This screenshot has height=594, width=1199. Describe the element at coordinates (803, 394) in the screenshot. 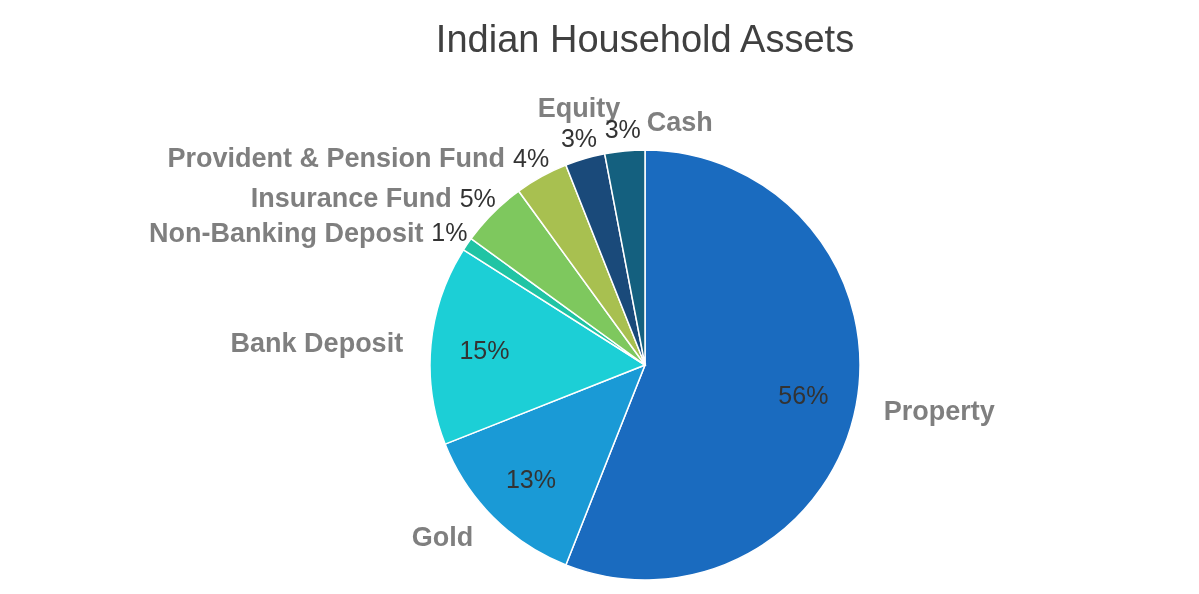

I see `data-label: 56%` at that location.